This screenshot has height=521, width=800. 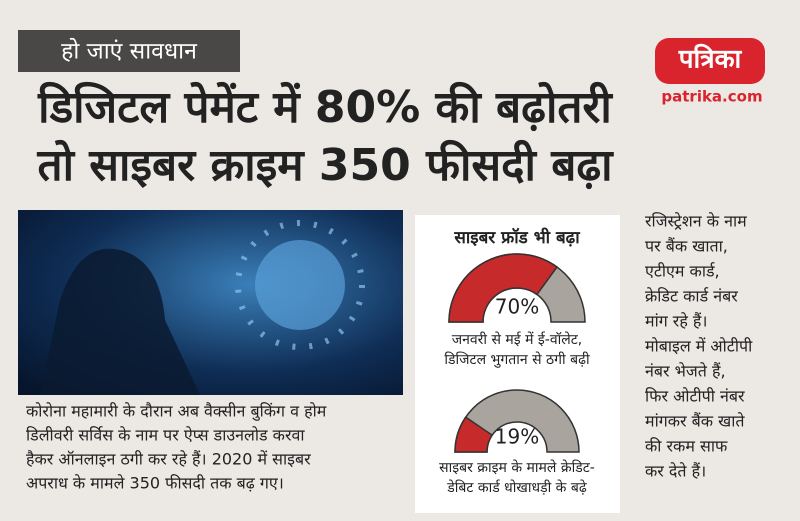 I want to click on gauge-caption: जनवरी से मई में ई-वॉलेट,, so click(x=517, y=339).